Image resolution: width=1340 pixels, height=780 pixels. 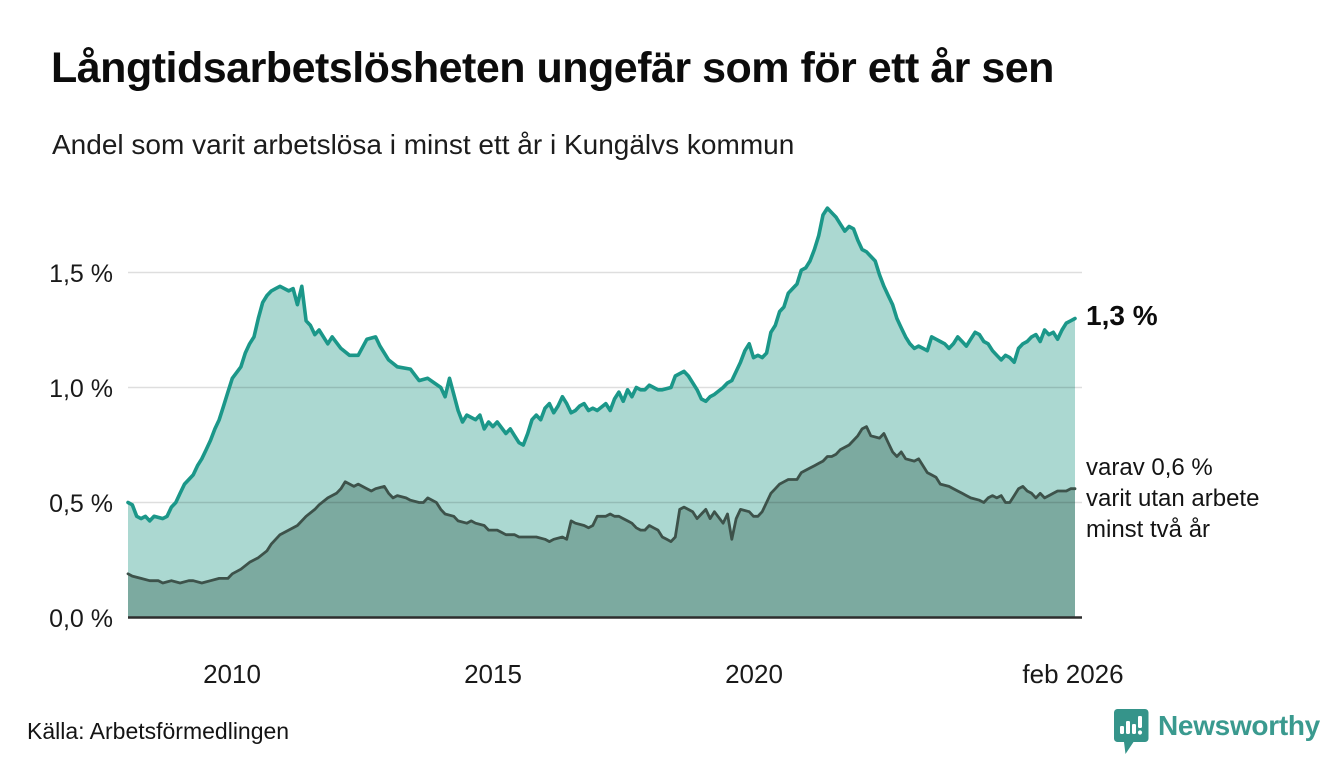 I want to click on x-axis-tick-feb-2026: feb 2026, so click(x=1073, y=674).